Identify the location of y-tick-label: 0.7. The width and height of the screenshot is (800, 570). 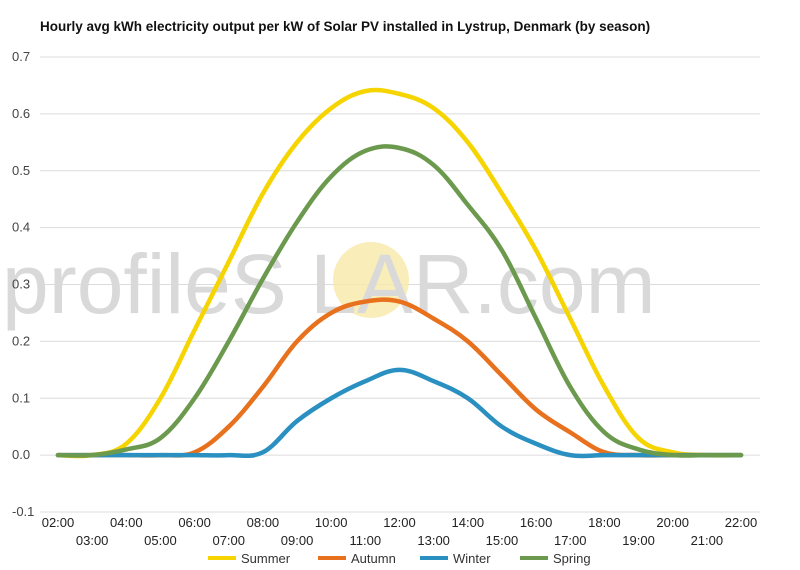
(21, 56).